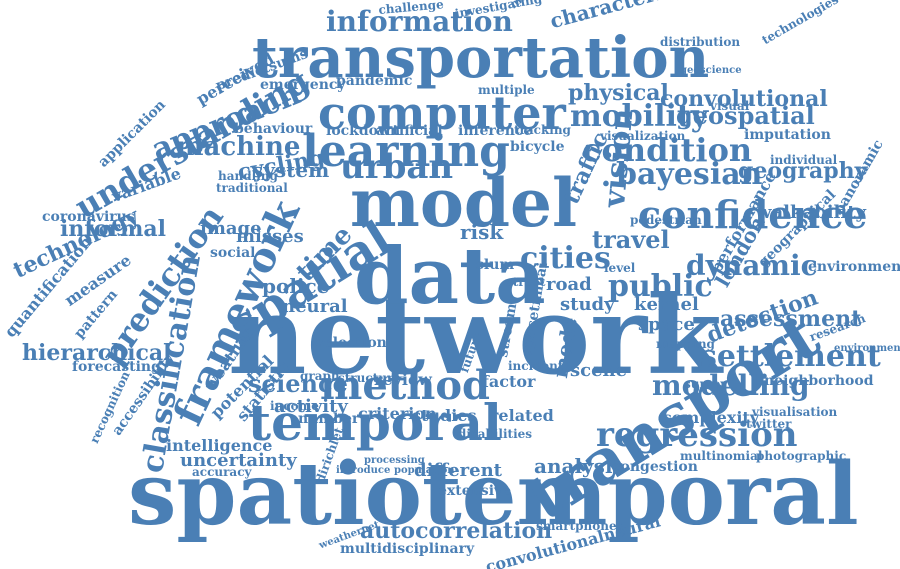  I want to click on cloud-word-selection: selection, so click(351, 343).